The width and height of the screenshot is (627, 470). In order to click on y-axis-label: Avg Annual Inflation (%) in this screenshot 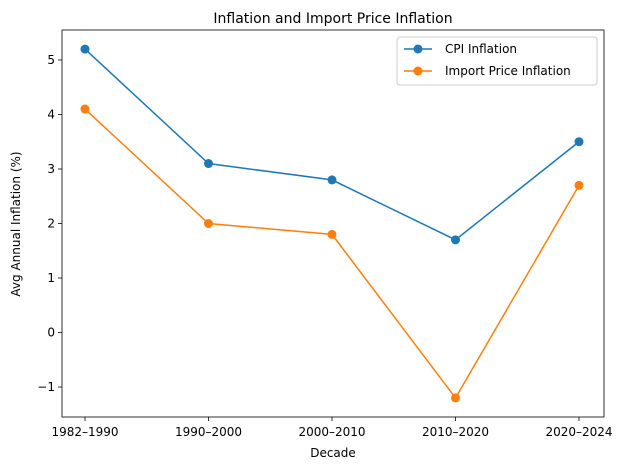, I will do `click(16, 223)`.